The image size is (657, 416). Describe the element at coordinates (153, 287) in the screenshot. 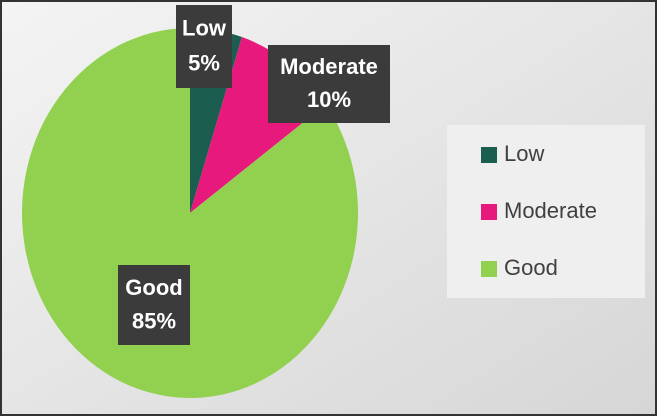

I see `data-label-name: Good` at that location.